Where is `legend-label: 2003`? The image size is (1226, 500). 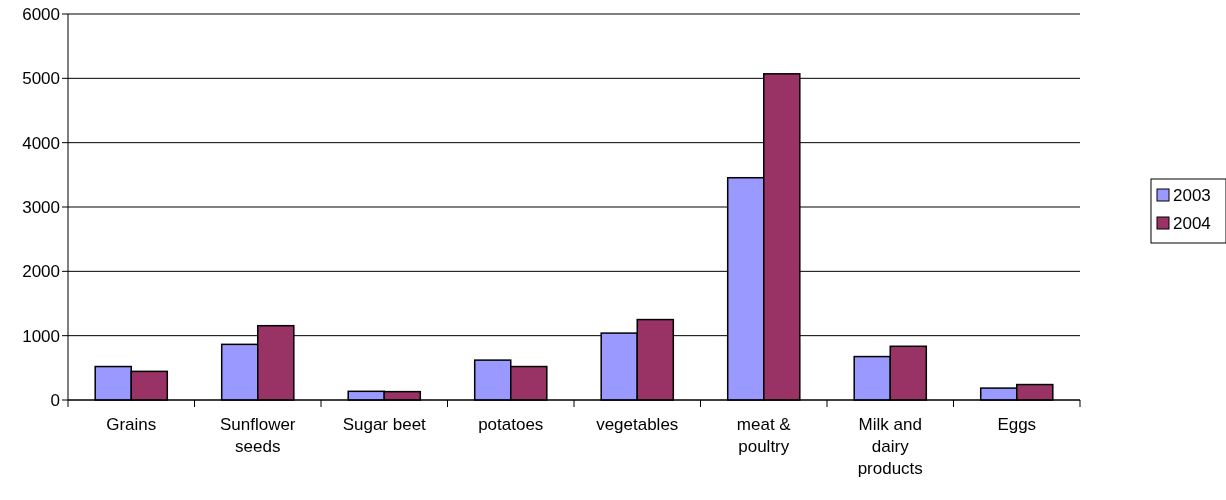 legend-label: 2003 is located at coordinates (1192, 195).